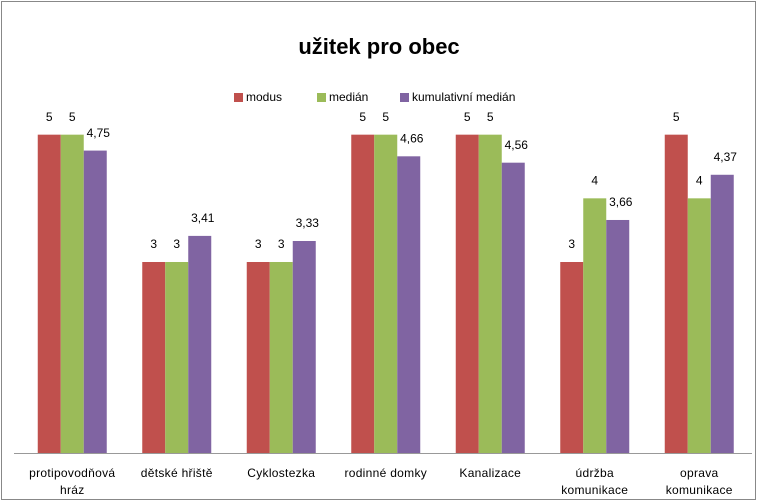 The width and height of the screenshot is (758, 502). What do you see at coordinates (203, 218) in the screenshot?
I see `data-label: 3,41` at bounding box center [203, 218].